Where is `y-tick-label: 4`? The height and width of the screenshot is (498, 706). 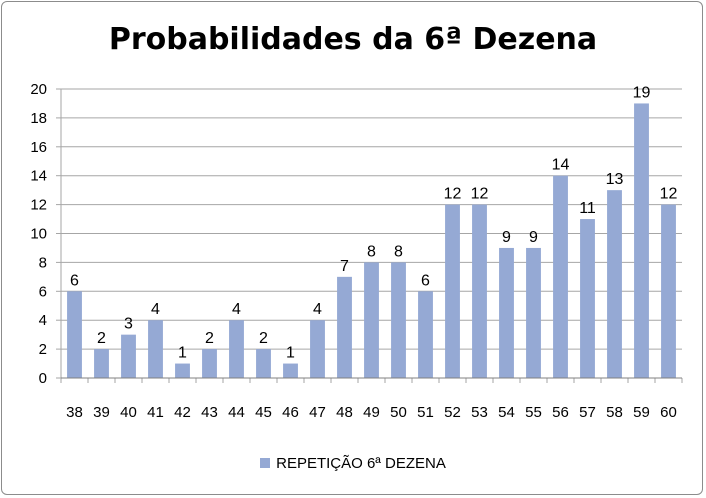
y-tick-label: 4 is located at coordinates (43, 320).